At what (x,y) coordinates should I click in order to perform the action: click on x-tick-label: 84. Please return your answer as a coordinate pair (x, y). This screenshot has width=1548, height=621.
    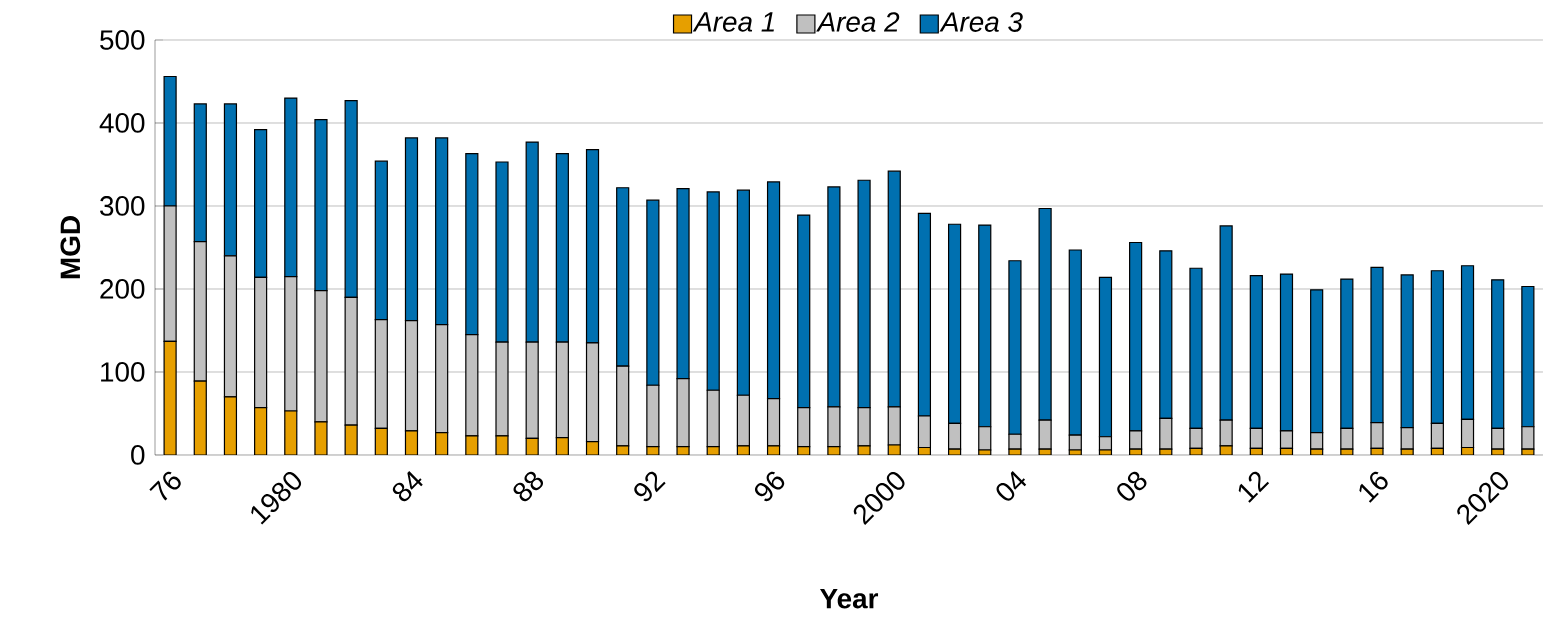
    Looking at the image, I should click on (407, 486).